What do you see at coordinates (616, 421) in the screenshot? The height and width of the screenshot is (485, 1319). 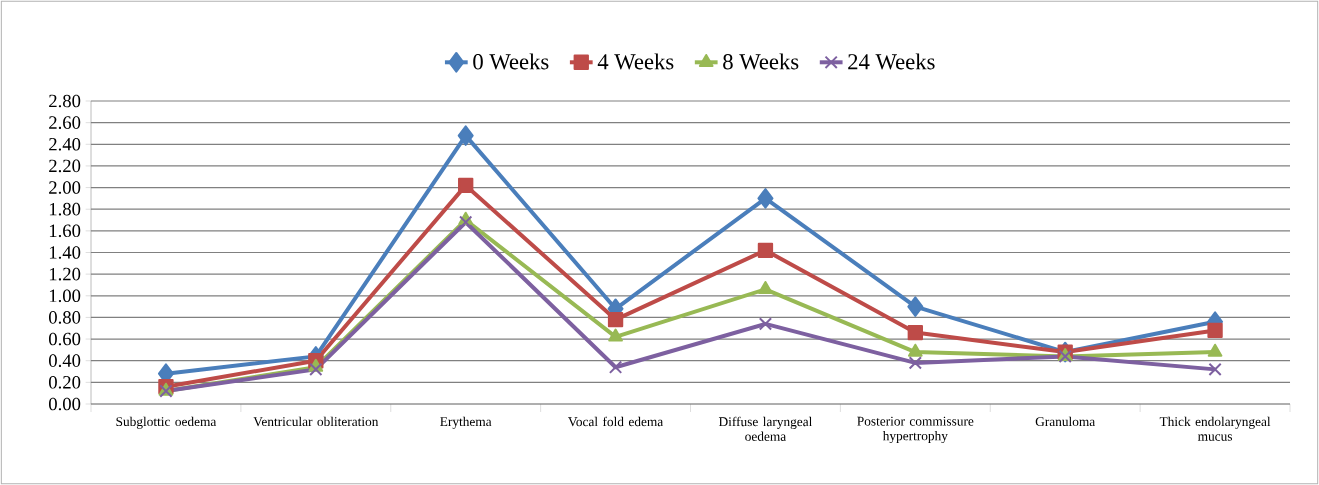 I see `x-tick-label: Vocal fold edema` at bounding box center [616, 421].